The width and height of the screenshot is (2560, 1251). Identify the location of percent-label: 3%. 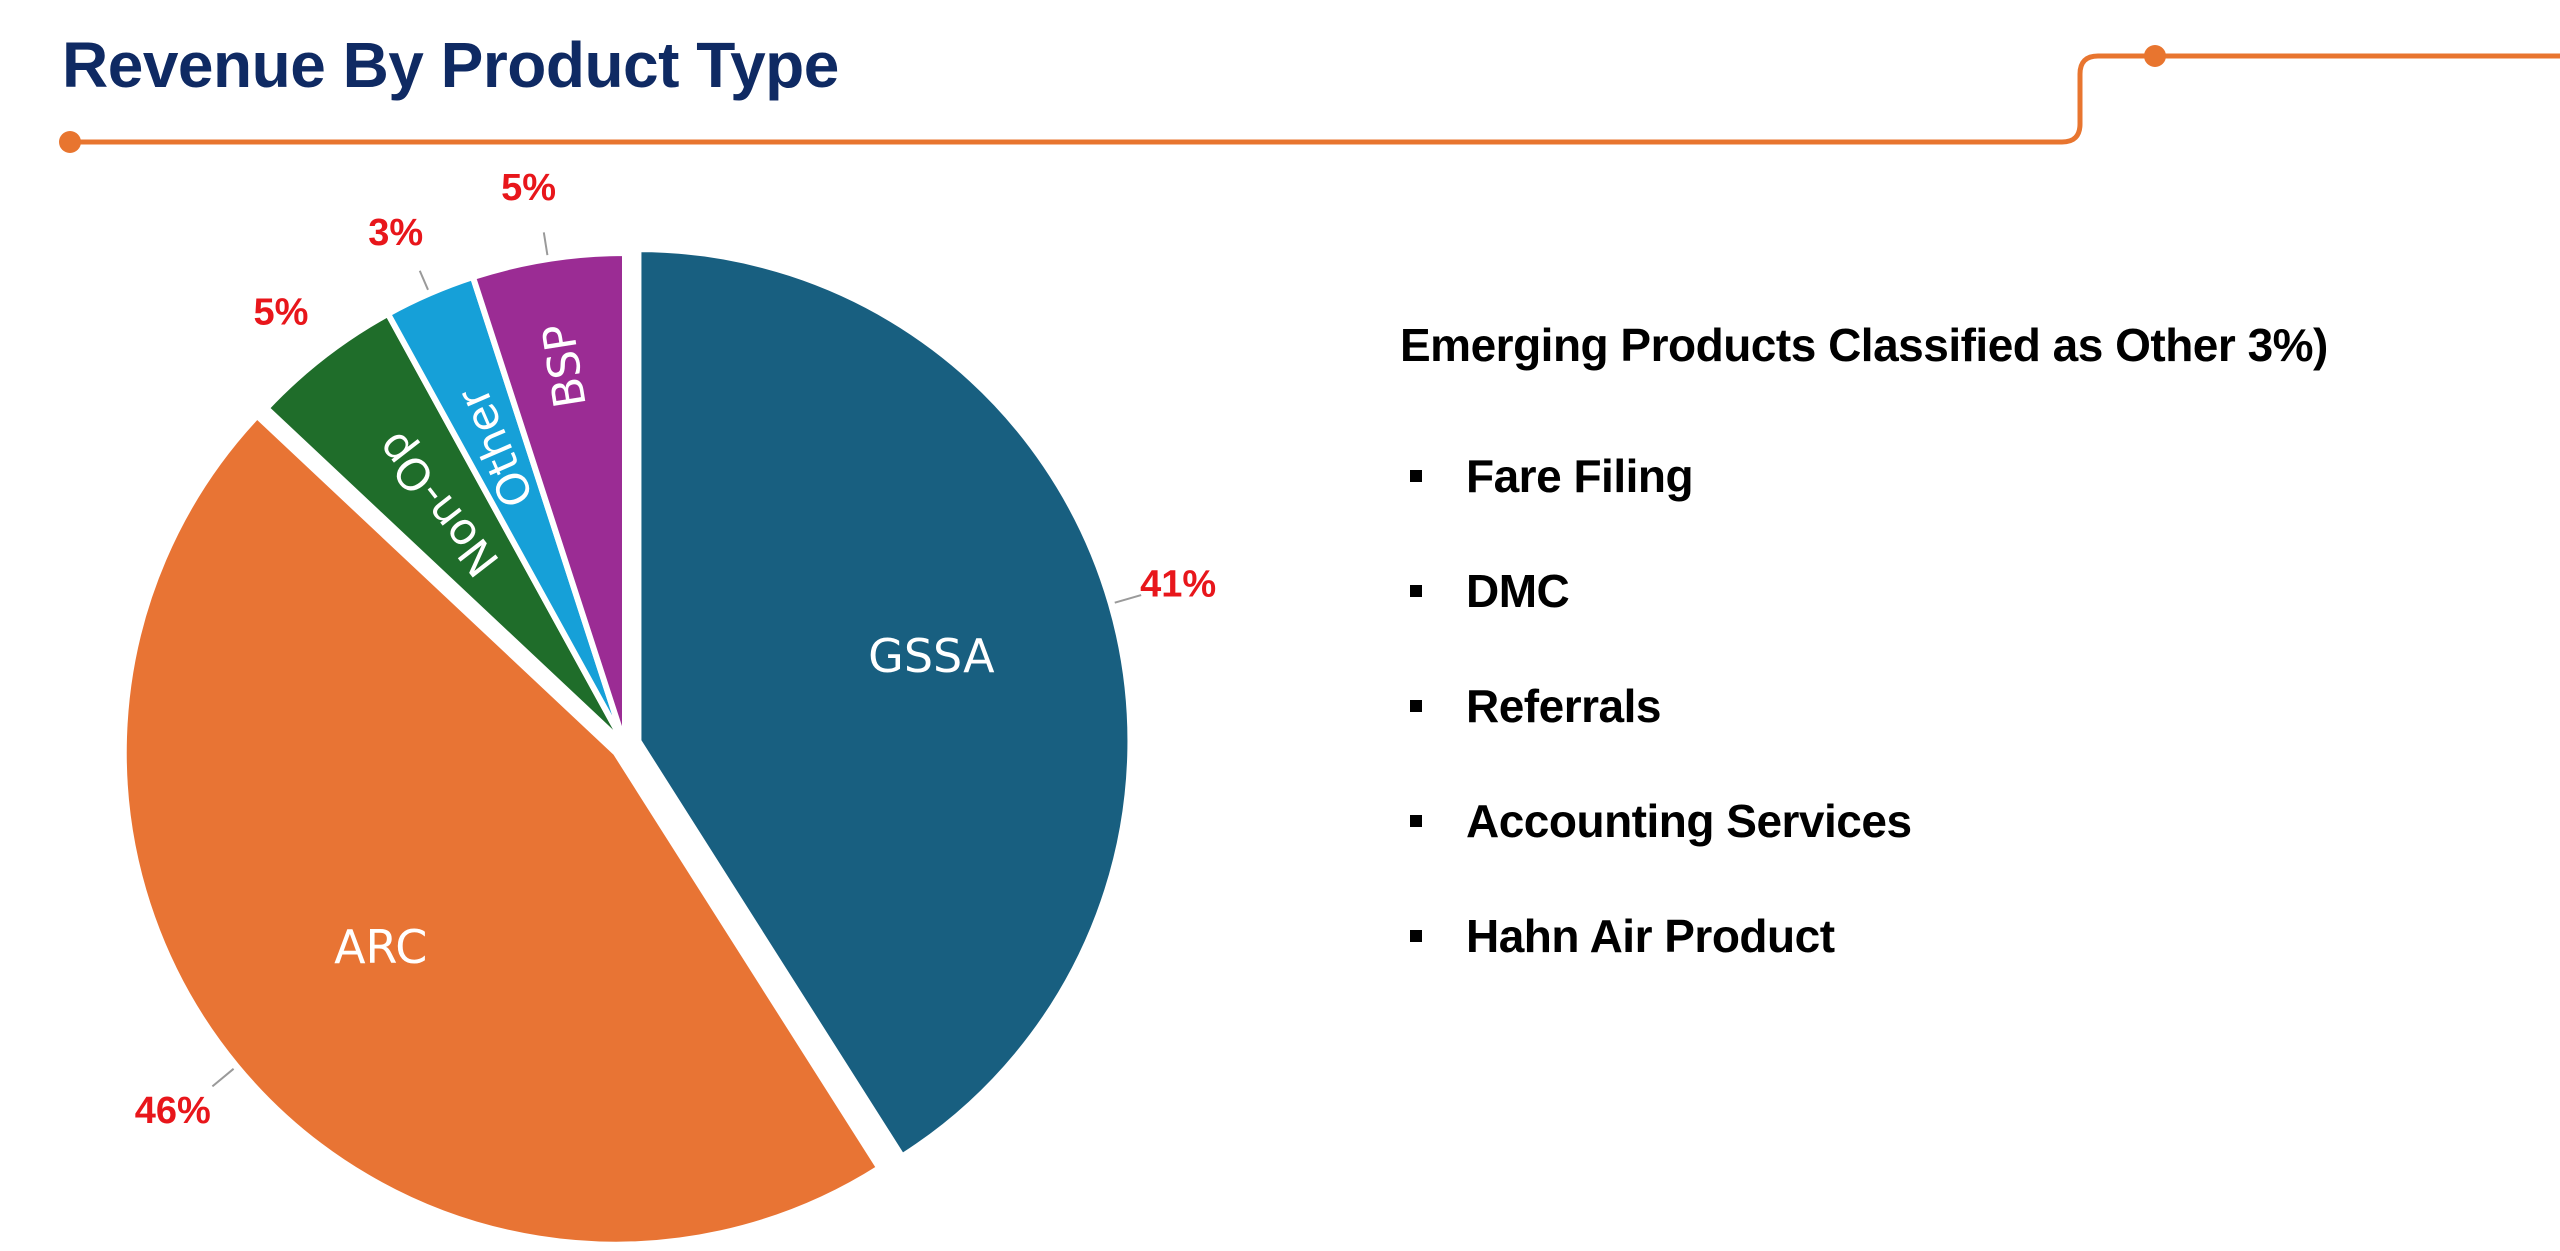
(395, 233).